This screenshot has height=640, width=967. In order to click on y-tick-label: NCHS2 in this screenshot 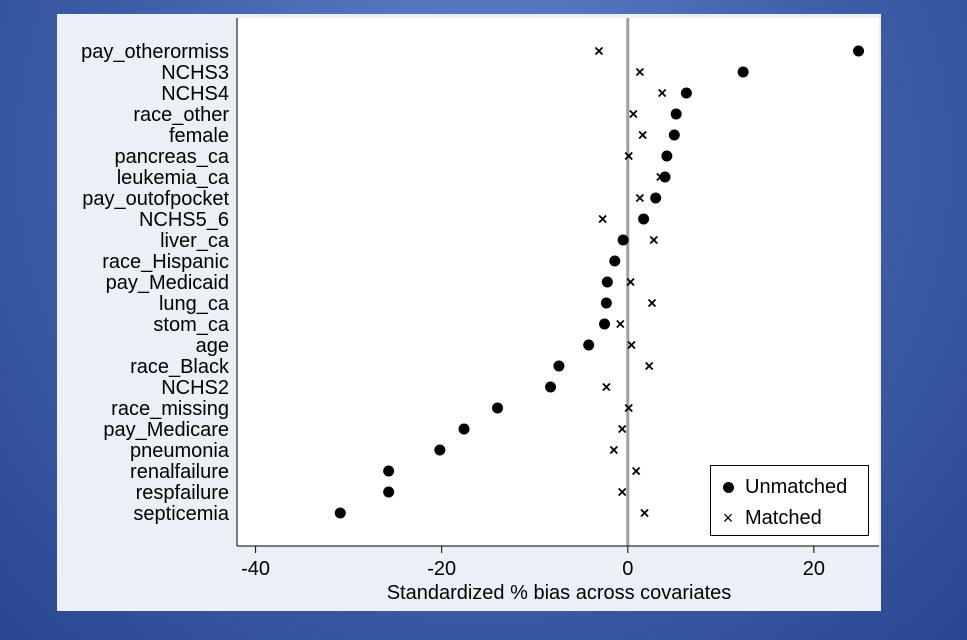, I will do `click(195, 388)`.